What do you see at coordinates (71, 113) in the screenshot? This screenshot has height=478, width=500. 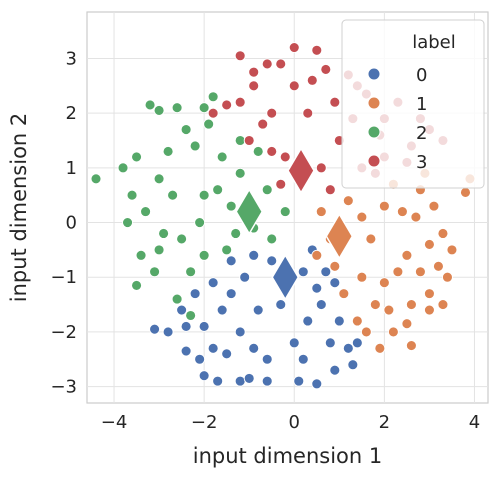 I see `y-tick-label: 2` at bounding box center [71, 113].